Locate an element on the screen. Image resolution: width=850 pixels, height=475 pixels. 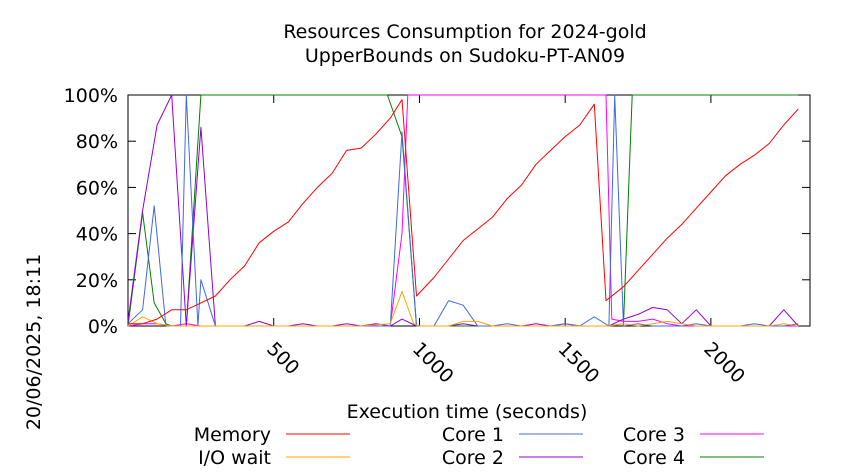
series-line-i-o-wait is located at coordinates (463, 308).